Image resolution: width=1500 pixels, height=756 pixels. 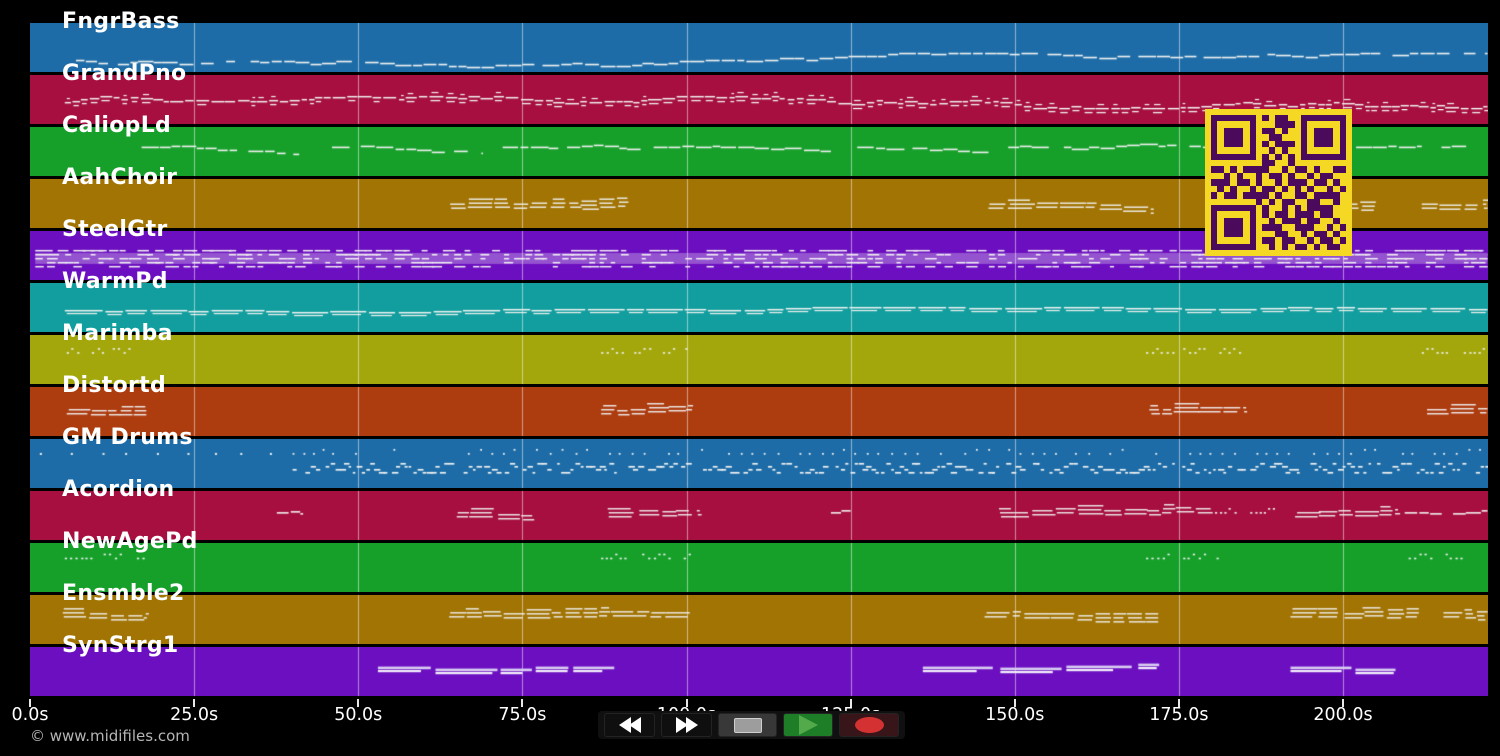 I want to click on track-label-caliopld: CaliopLd, so click(x=117, y=125).